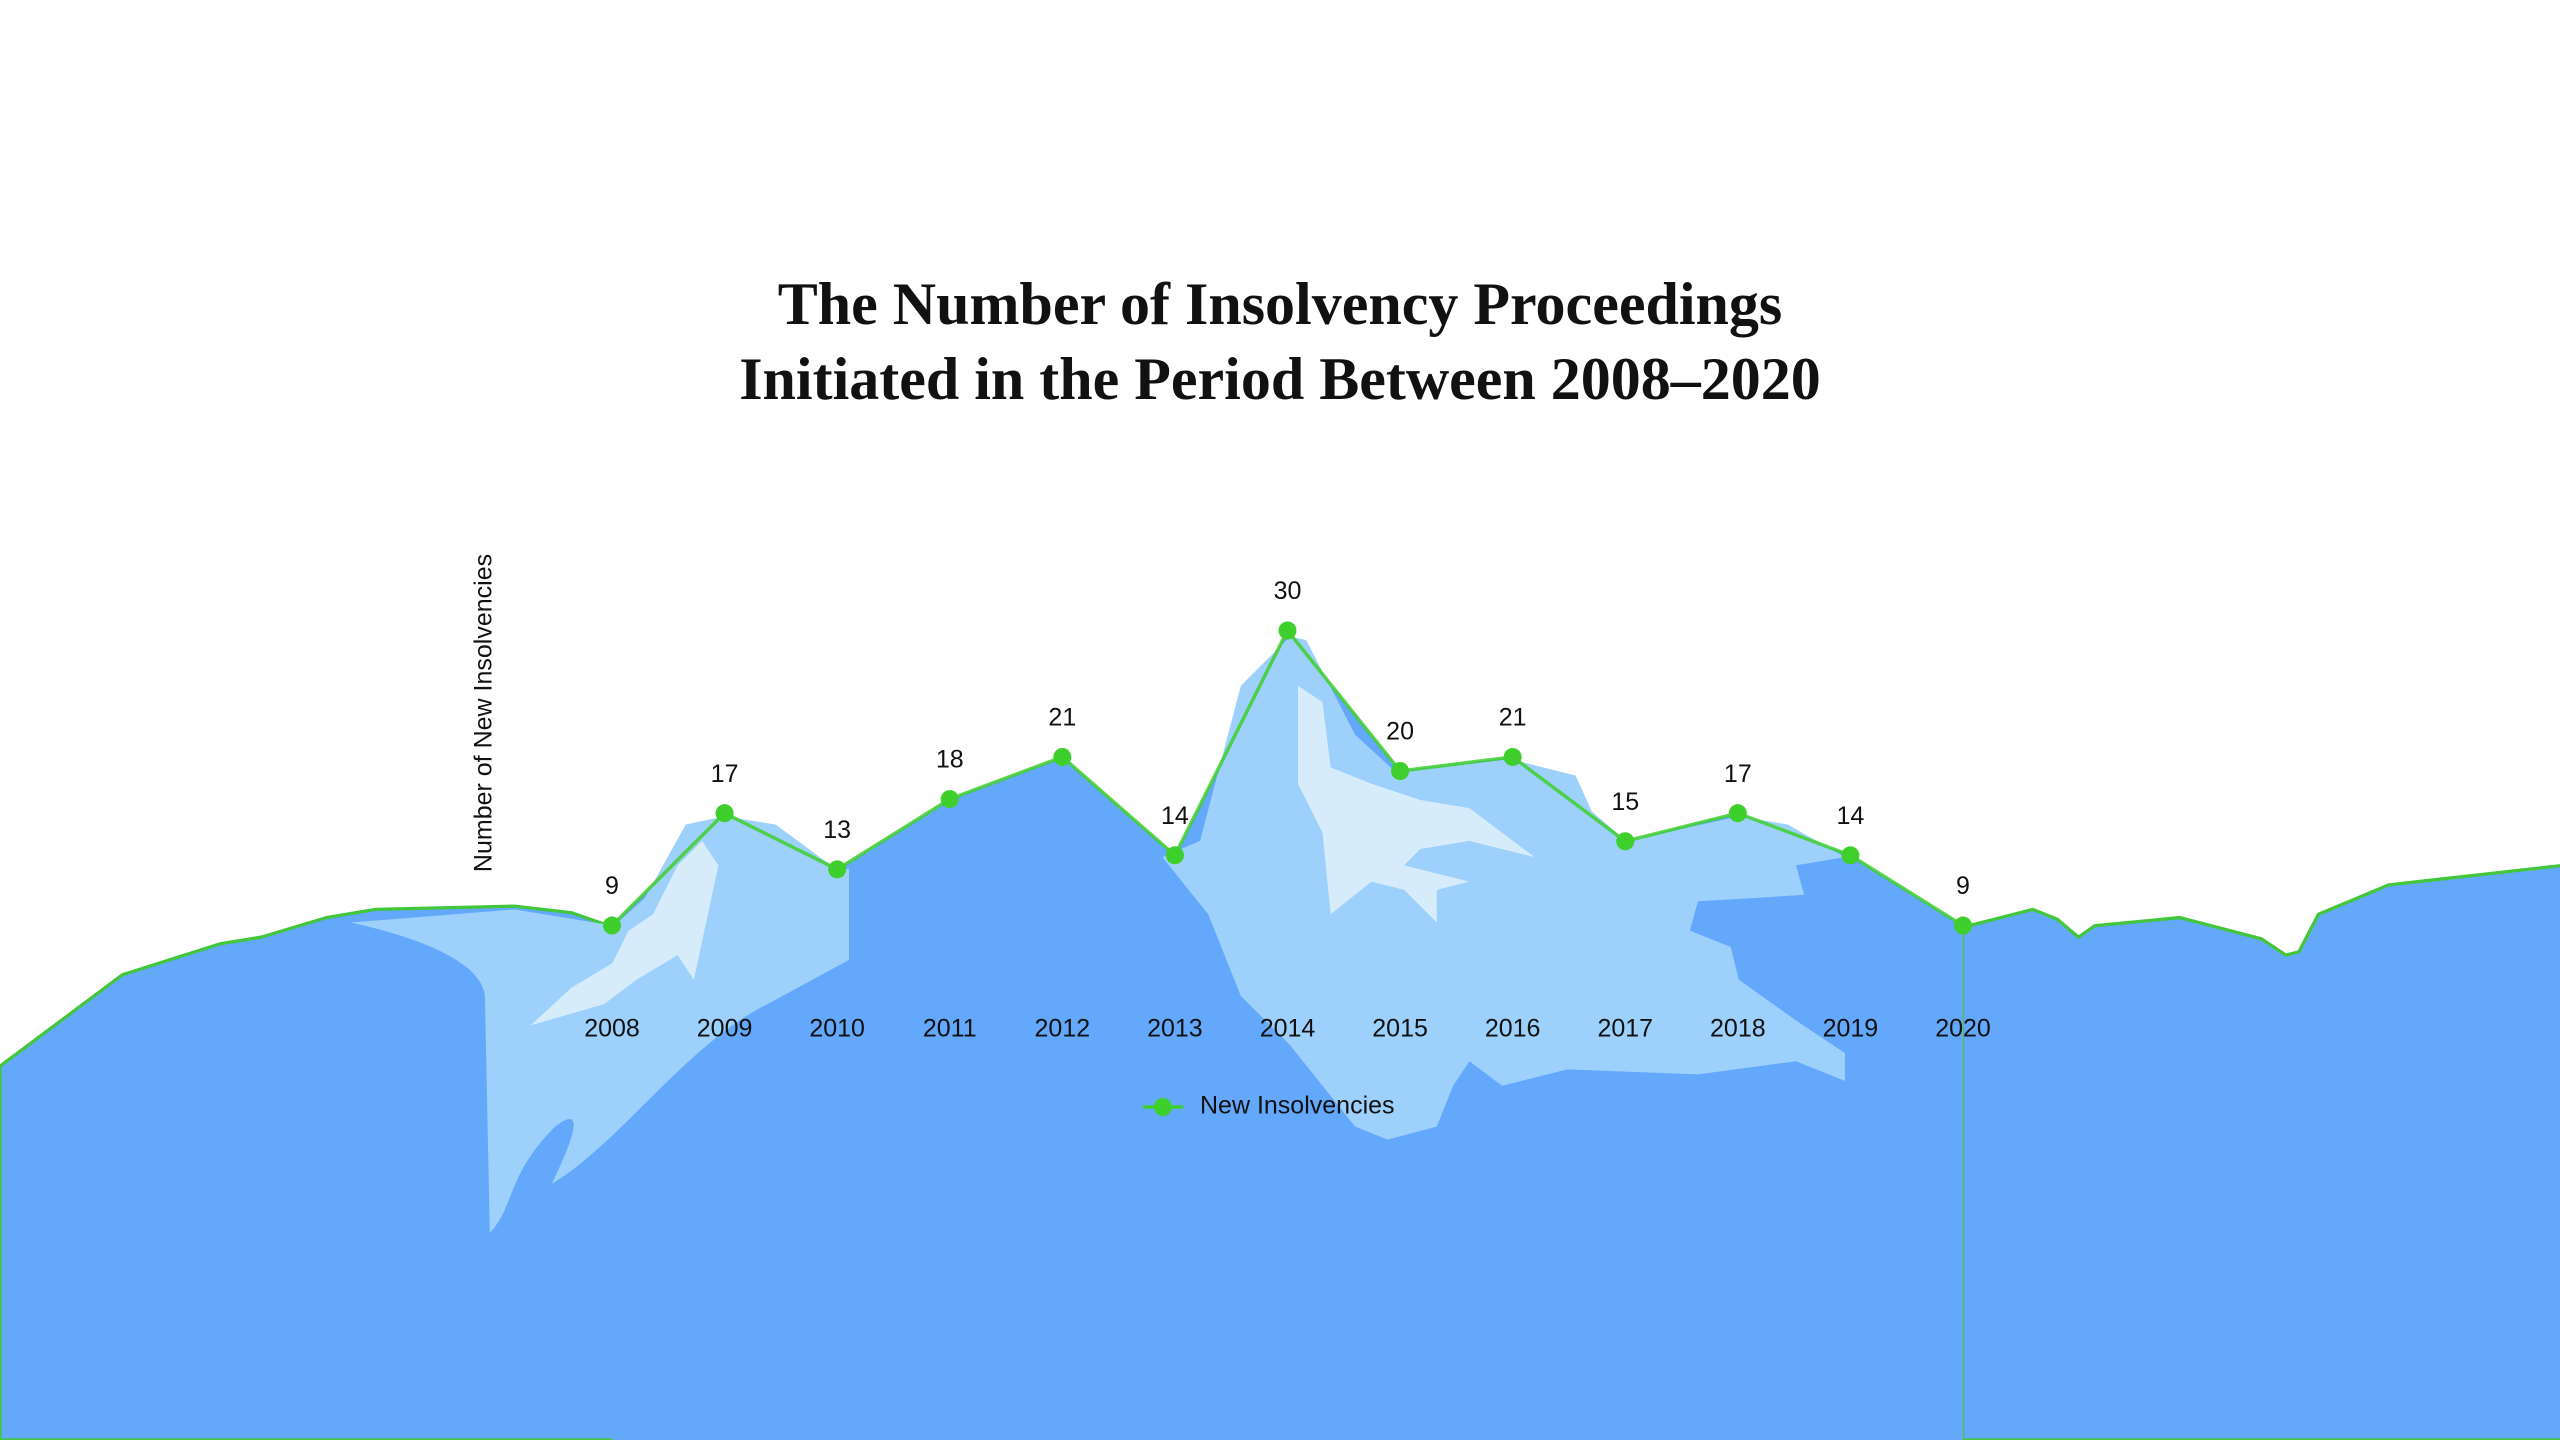 This screenshot has width=2560, height=1440. I want to click on x-tick-label: 2020, so click(1963, 1029).